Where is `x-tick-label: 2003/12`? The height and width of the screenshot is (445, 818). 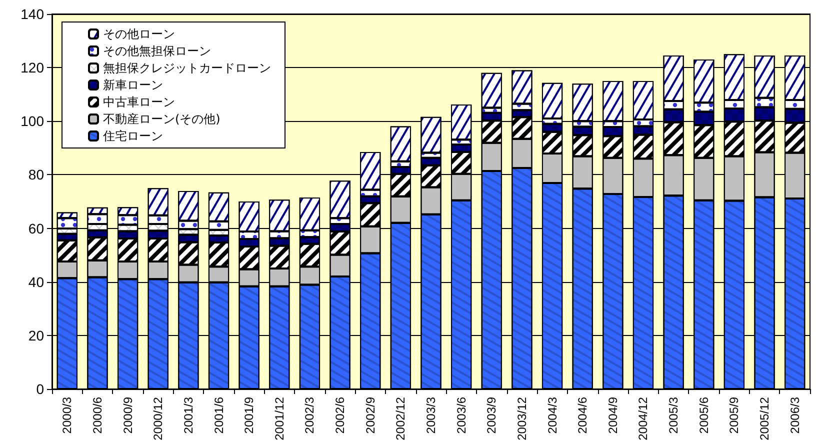
x-tick-label: 2003/12 is located at coordinates (521, 418).